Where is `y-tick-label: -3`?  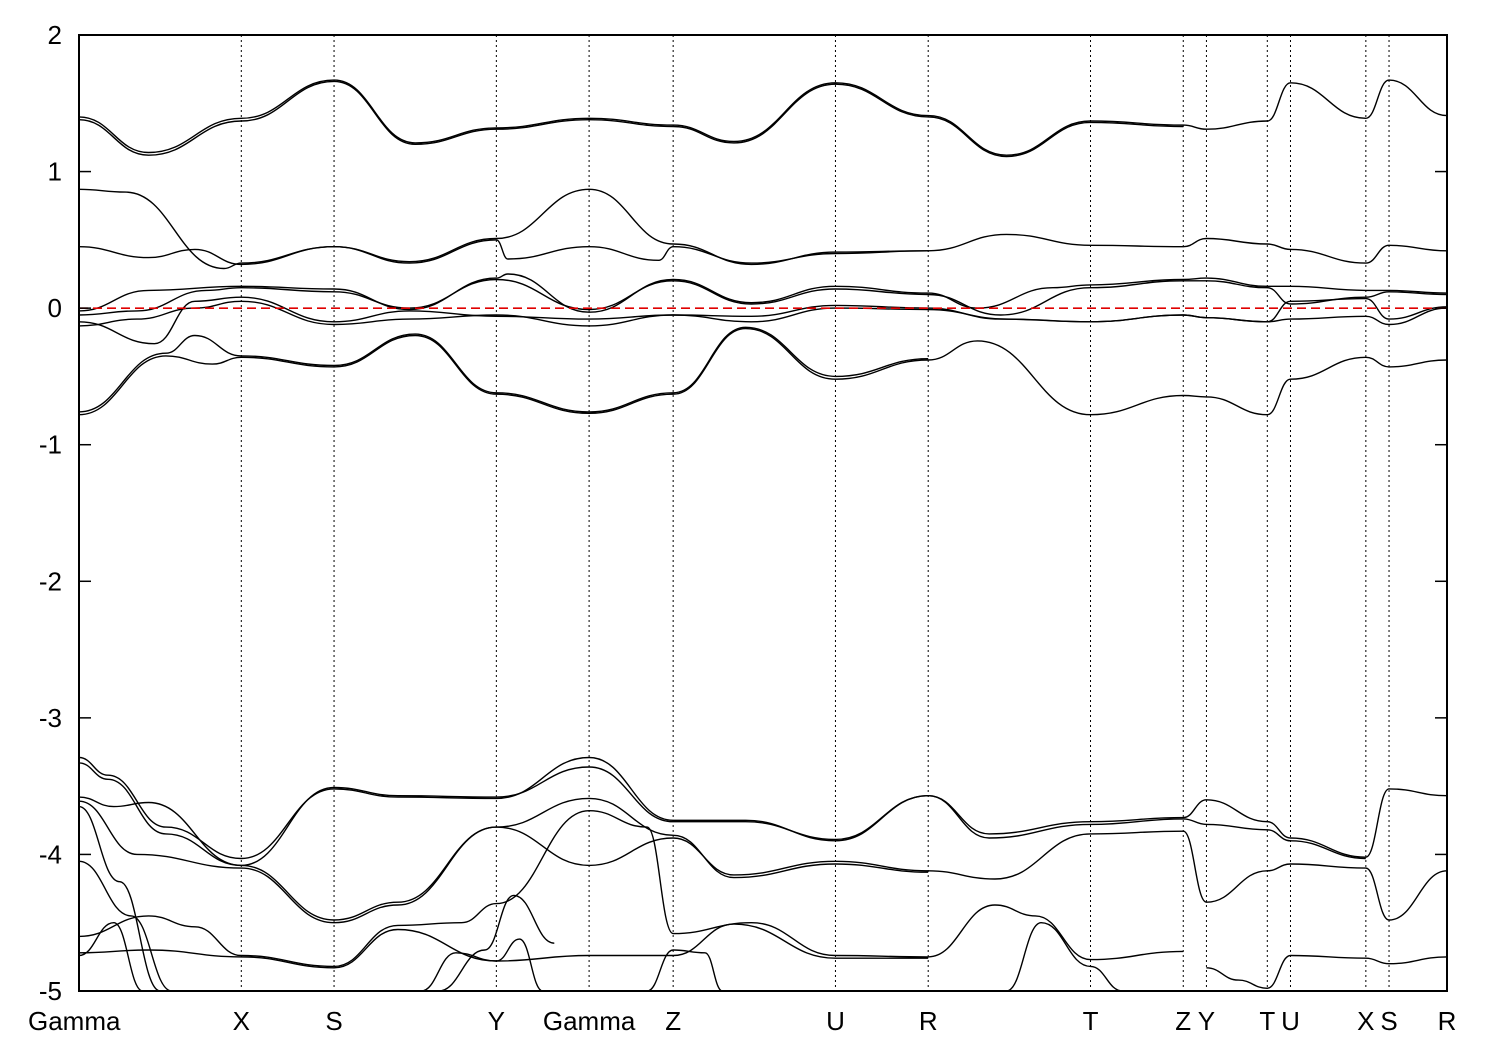 y-tick-label: -3 is located at coordinates (50, 718).